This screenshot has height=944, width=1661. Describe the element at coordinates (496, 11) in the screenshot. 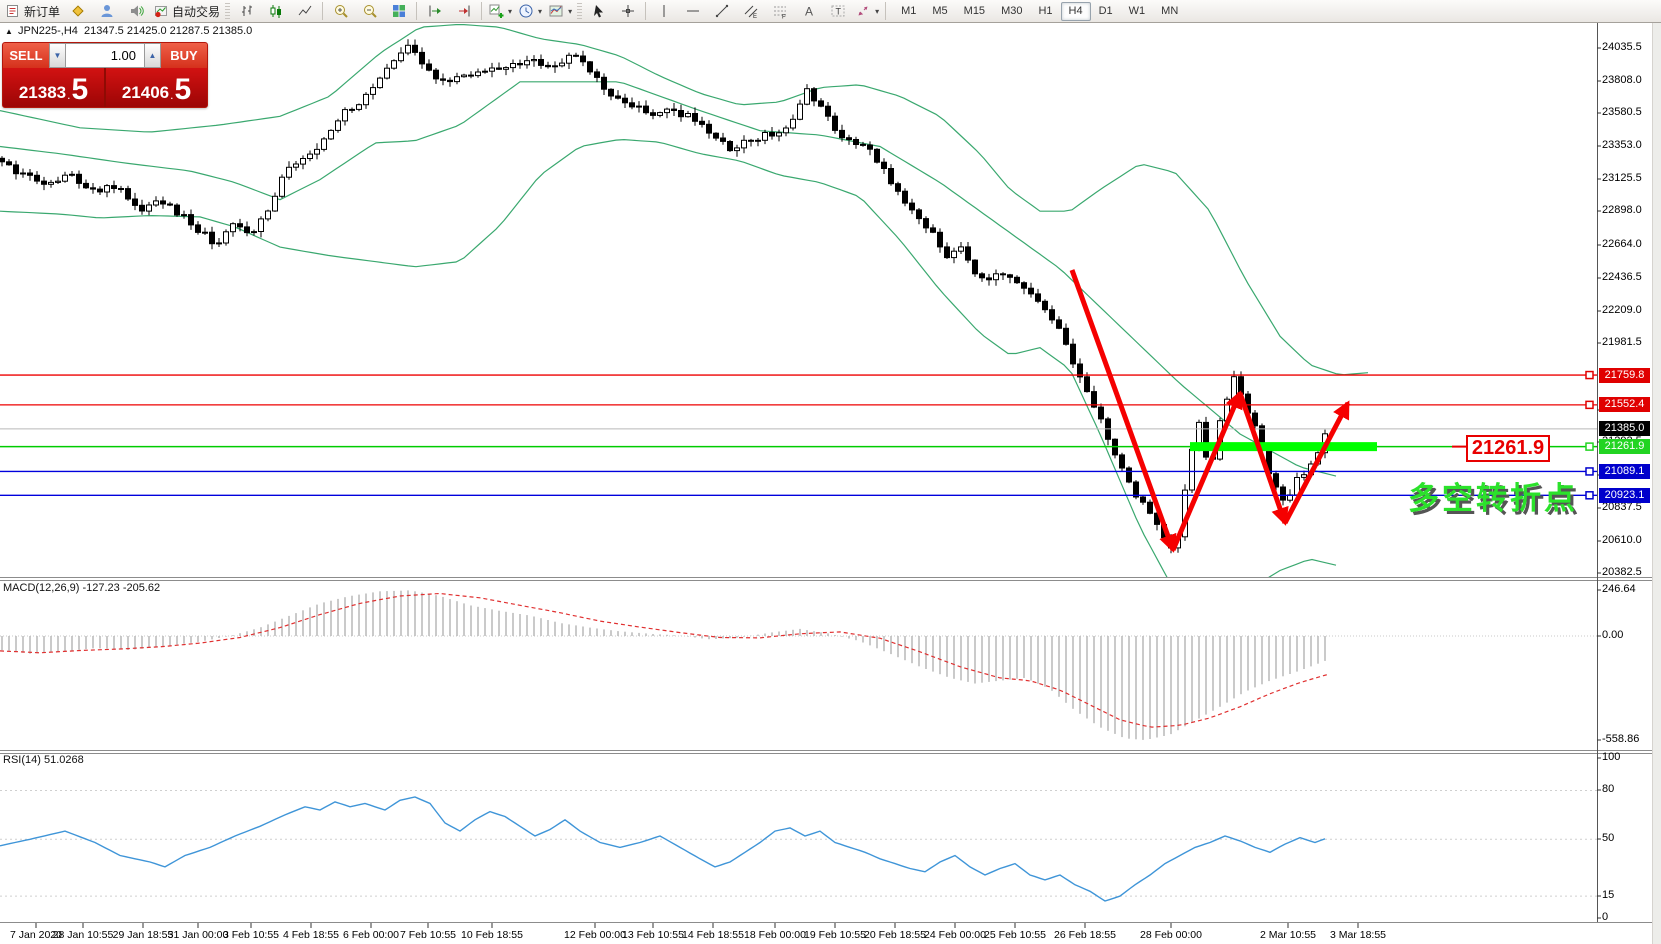

I see `indicators-icon` at that location.